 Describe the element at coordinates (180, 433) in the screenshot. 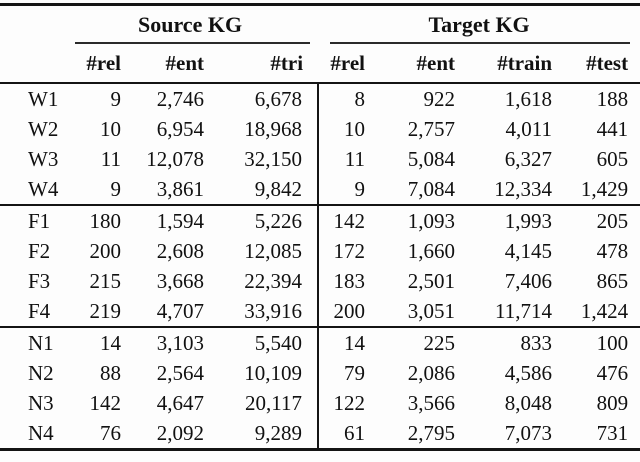

I see `data-cell: 2,092` at that location.